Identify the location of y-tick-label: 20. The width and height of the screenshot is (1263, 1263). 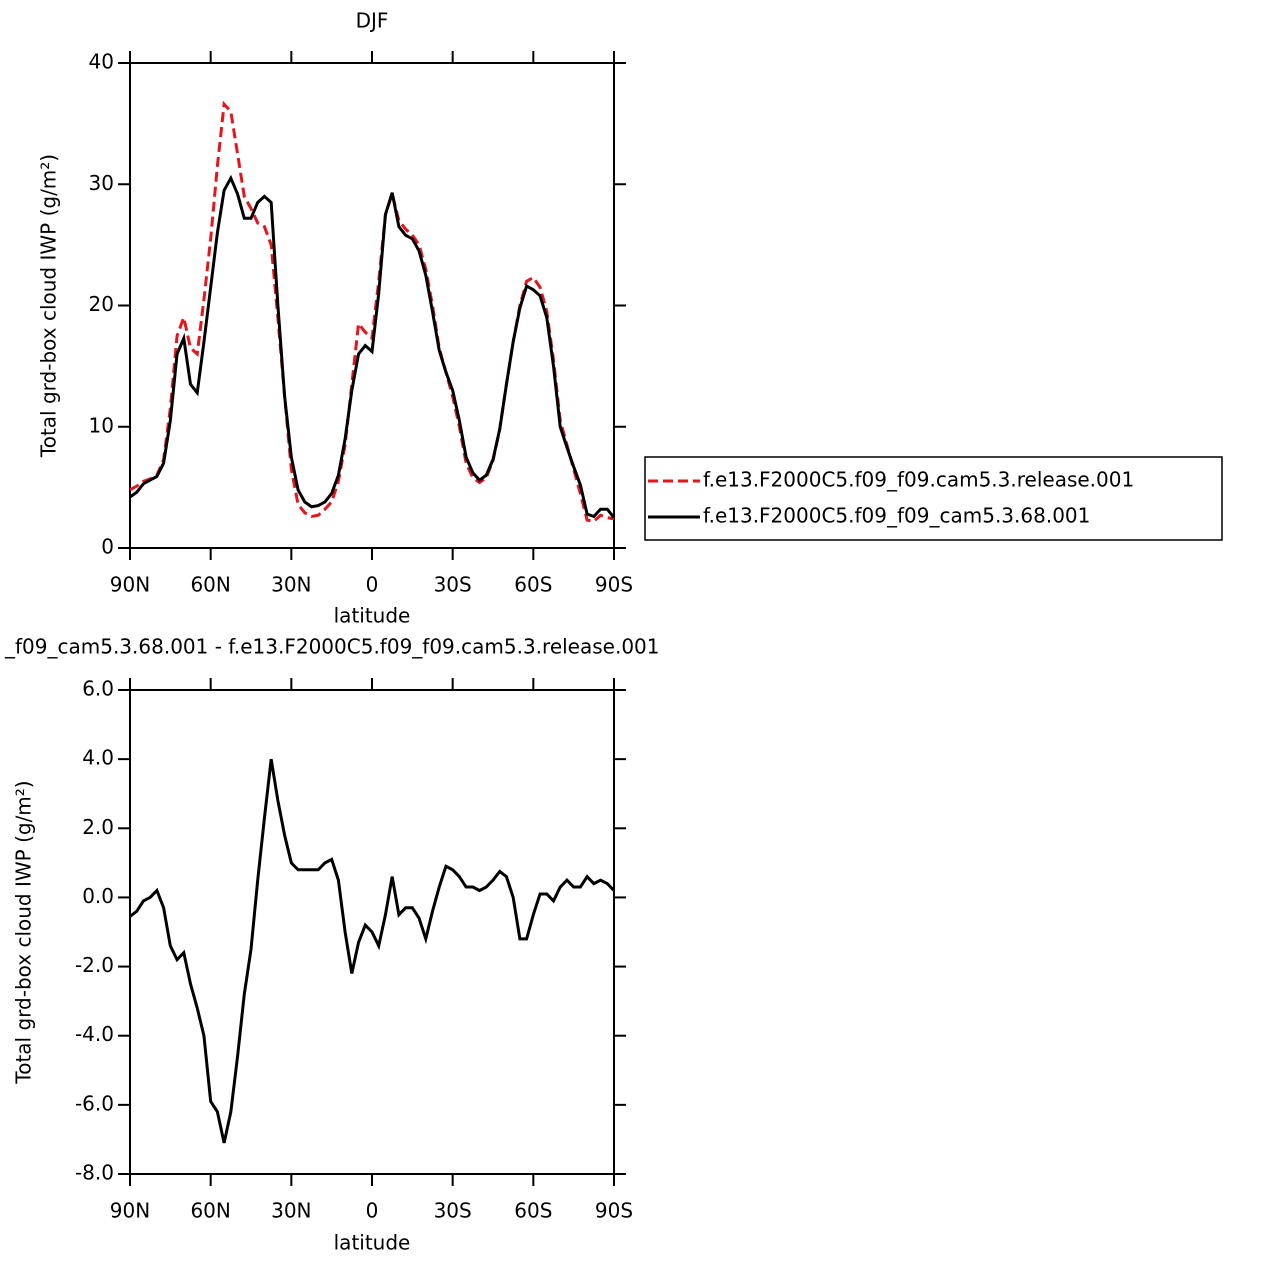
(101, 304).